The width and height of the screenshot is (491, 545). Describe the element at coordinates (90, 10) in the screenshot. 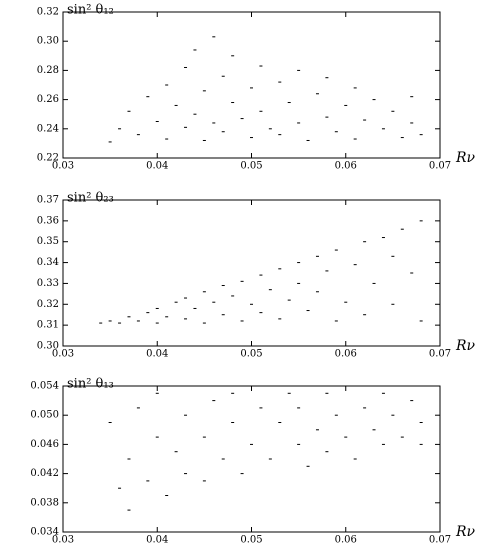

I see `y-axis-title: sin² θ₁₂` at that location.